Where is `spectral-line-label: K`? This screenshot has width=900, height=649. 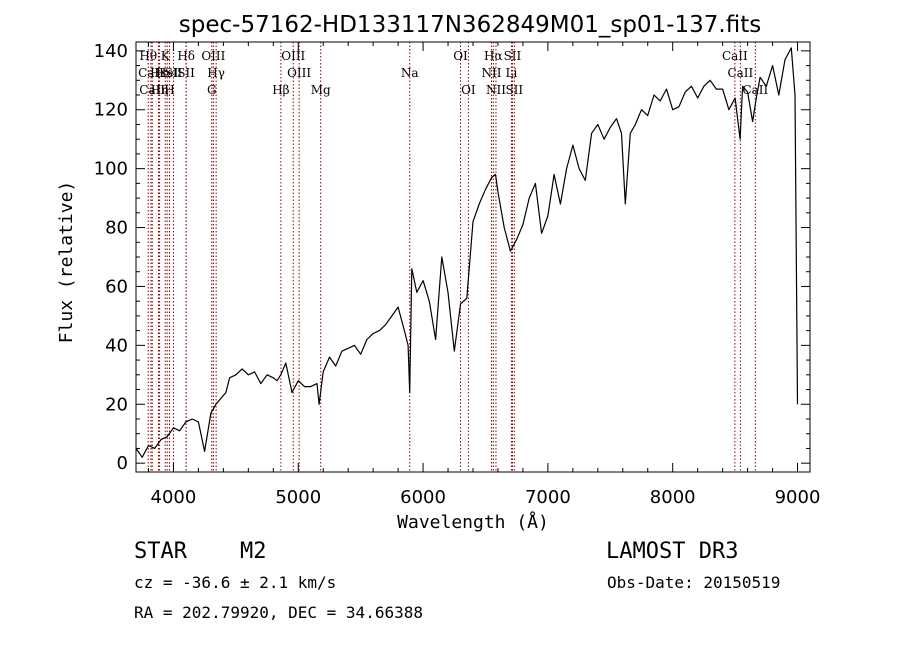 spectral-line-label: K is located at coordinates (166, 56).